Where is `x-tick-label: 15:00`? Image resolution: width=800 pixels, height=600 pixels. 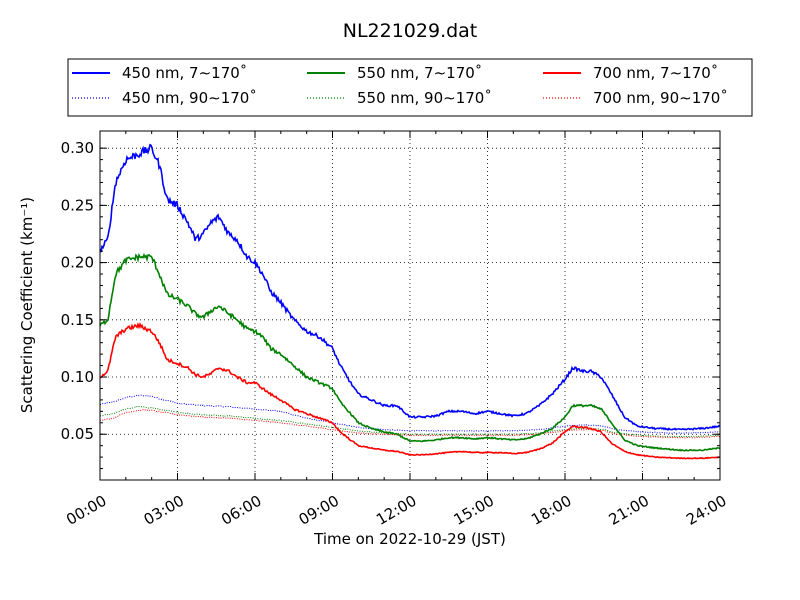 x-tick-label: 15:00 is located at coordinates (474, 510).